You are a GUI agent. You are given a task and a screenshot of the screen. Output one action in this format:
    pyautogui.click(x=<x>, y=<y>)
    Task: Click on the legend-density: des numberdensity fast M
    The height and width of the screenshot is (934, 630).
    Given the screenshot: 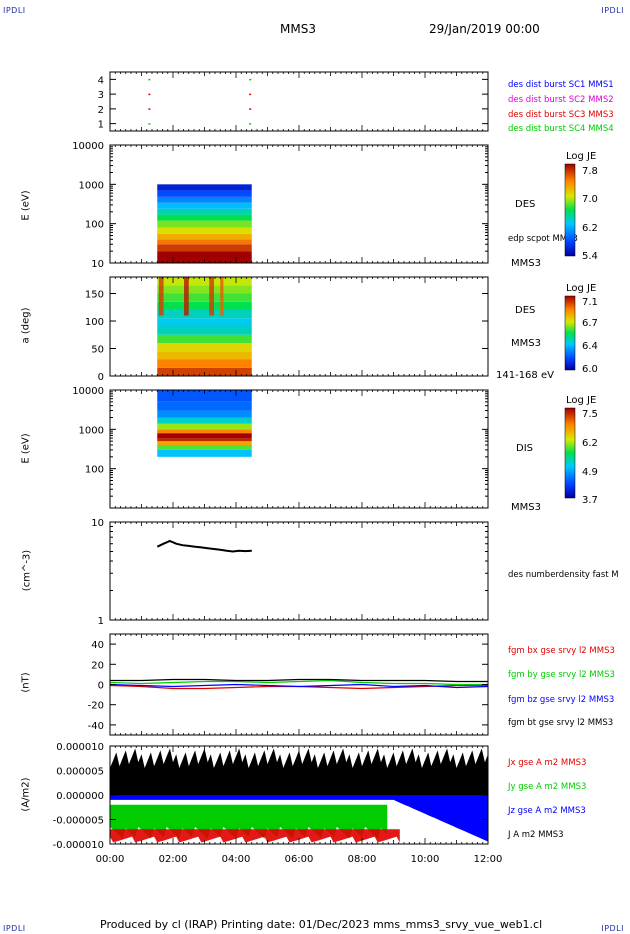 What is the action you would take?
    pyautogui.click(x=563, y=575)
    